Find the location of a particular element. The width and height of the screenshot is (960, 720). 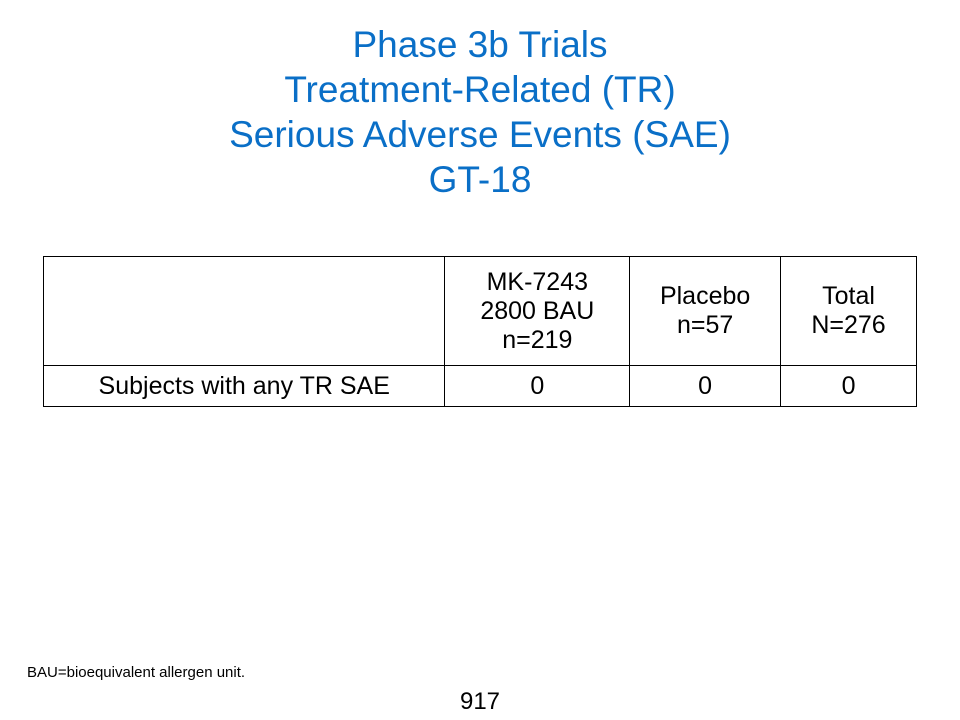

header-total-line-2: N=276 is located at coordinates (848, 325).